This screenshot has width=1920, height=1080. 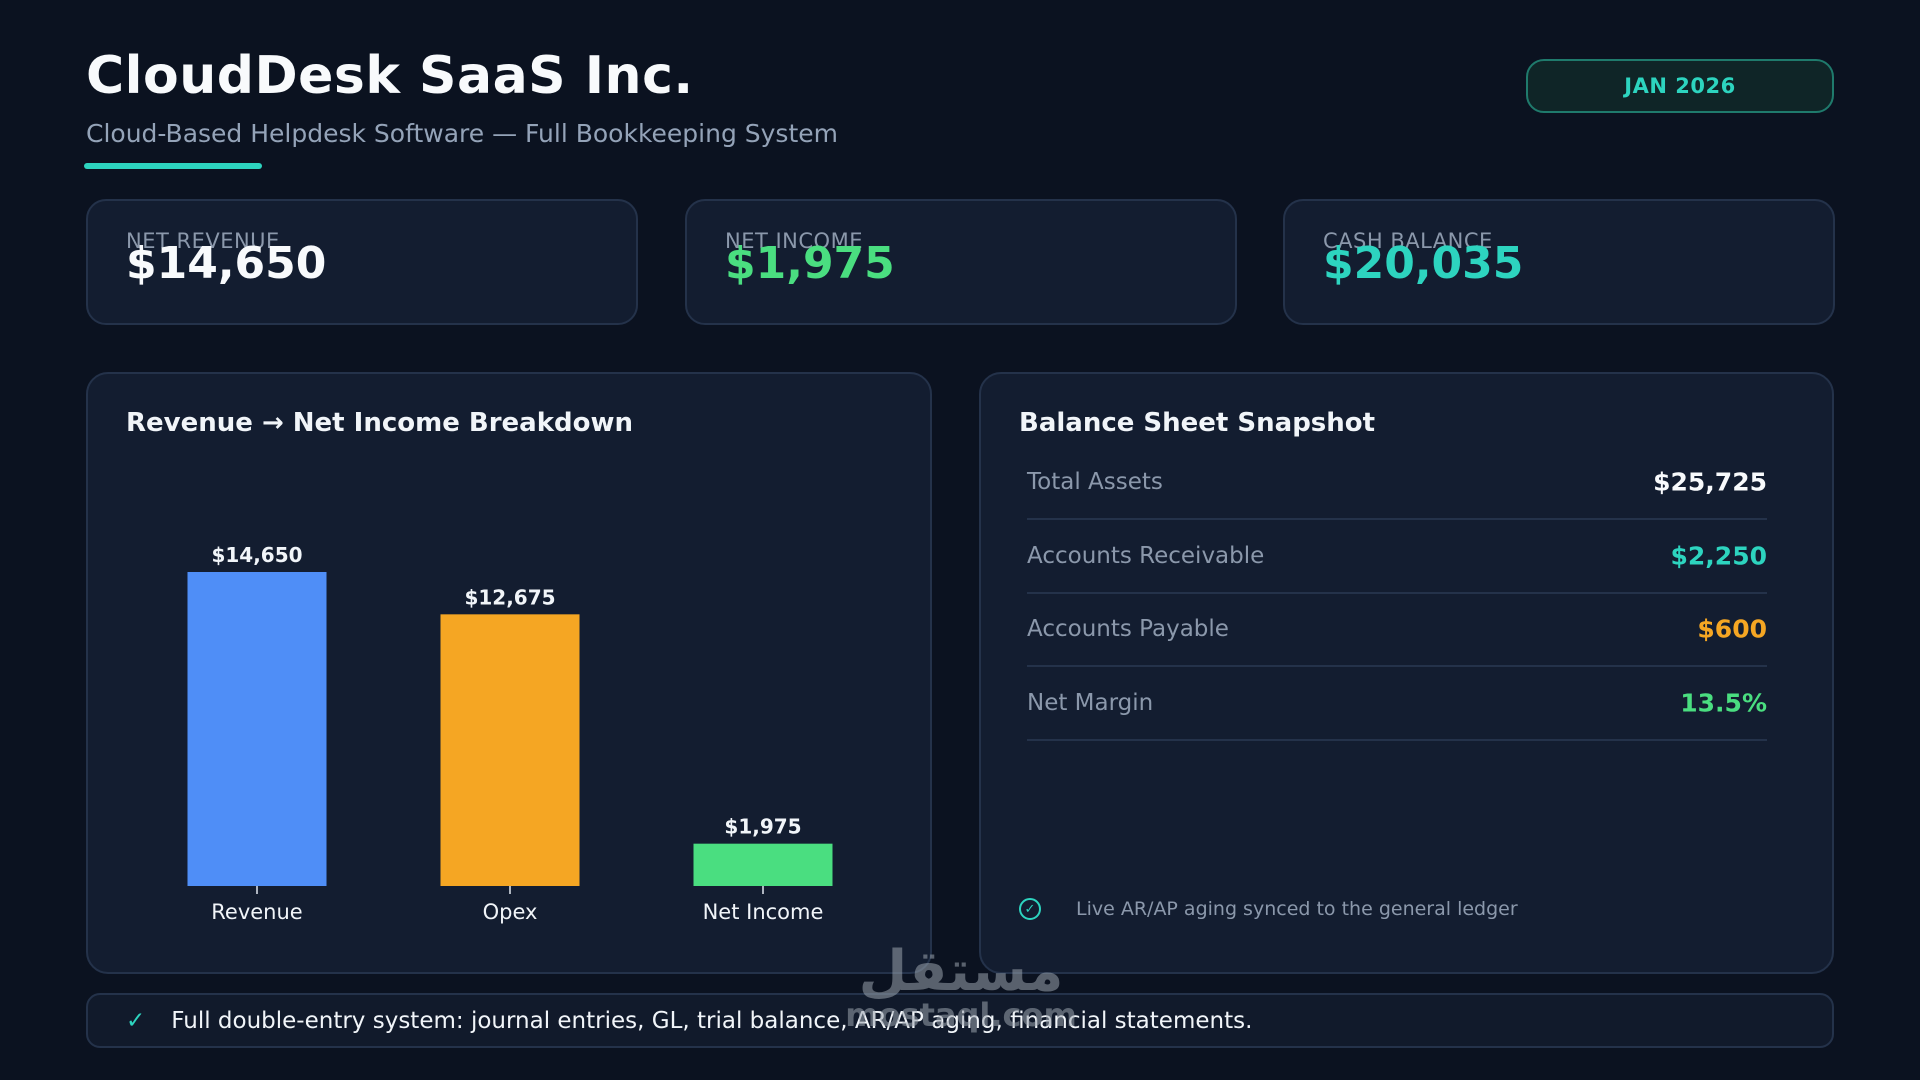 What do you see at coordinates (173, 166) in the screenshot?
I see `title-underline` at bounding box center [173, 166].